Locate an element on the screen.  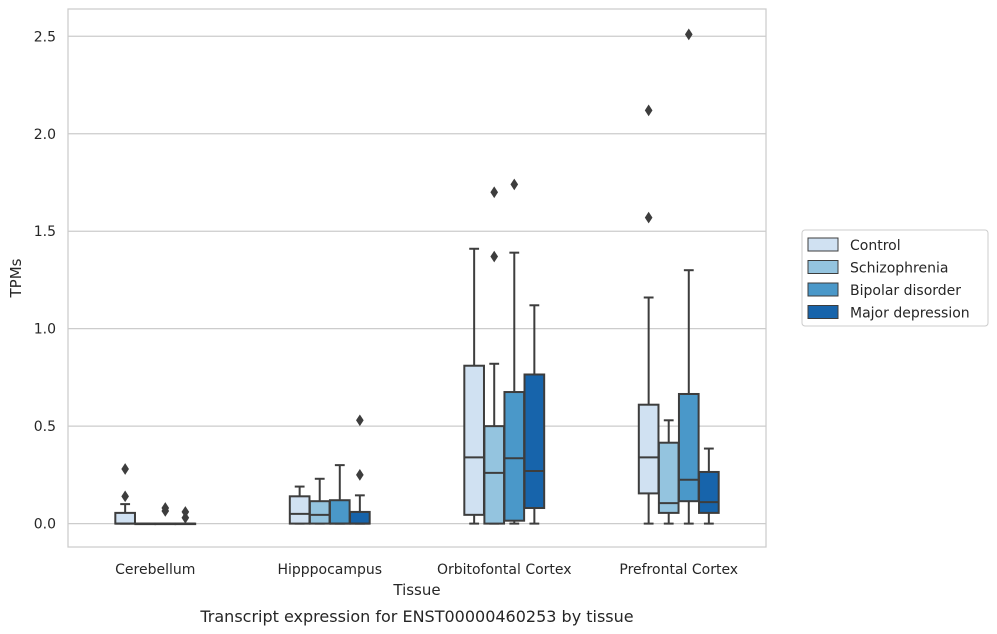
y-tick-labels: 0.0 0.5 1.0 1.5 2.0 2.5 is located at coordinates (45, 280).